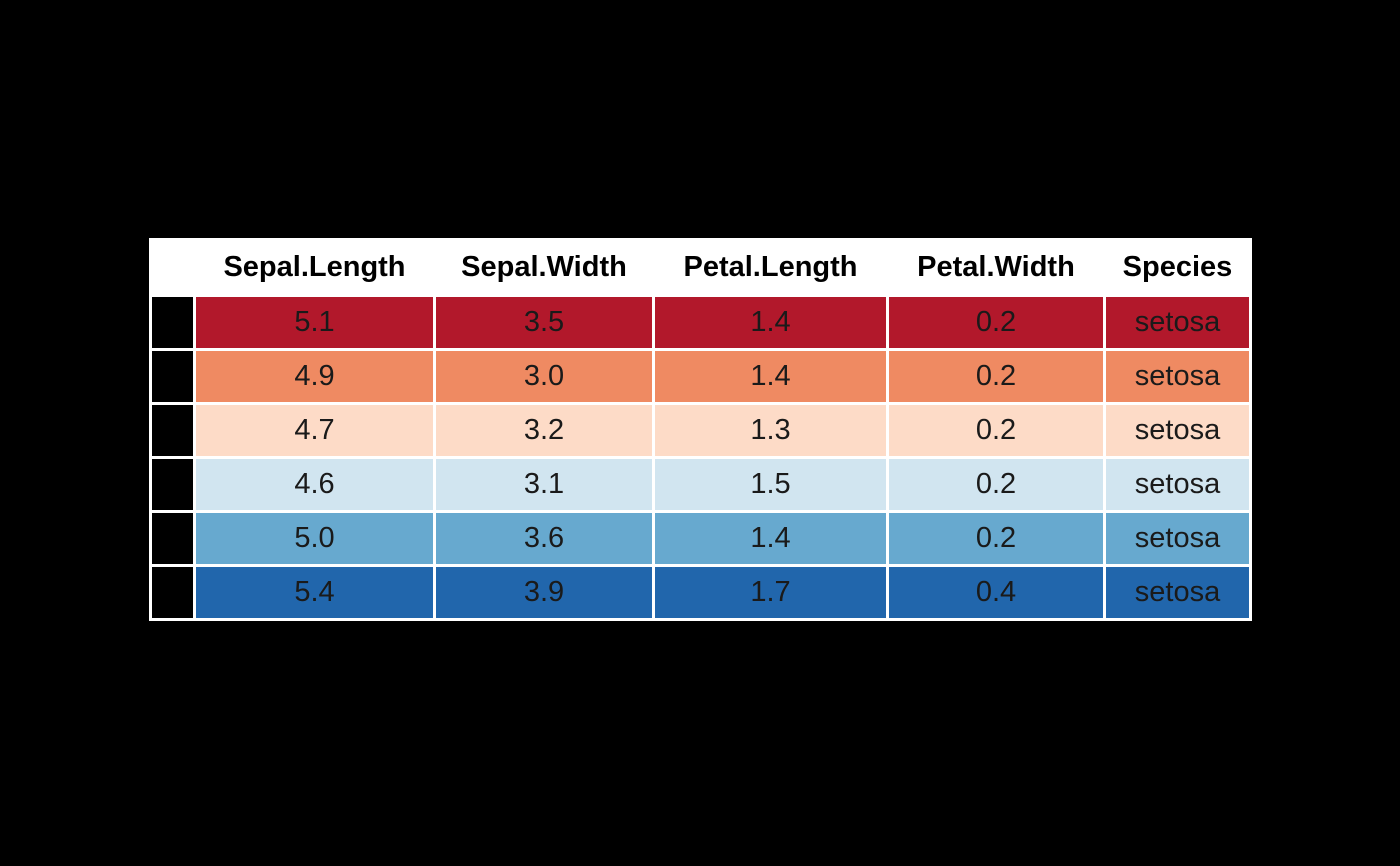  Describe the element at coordinates (770, 267) in the screenshot. I see `column-header-petal-length: Petal.Length` at that location.